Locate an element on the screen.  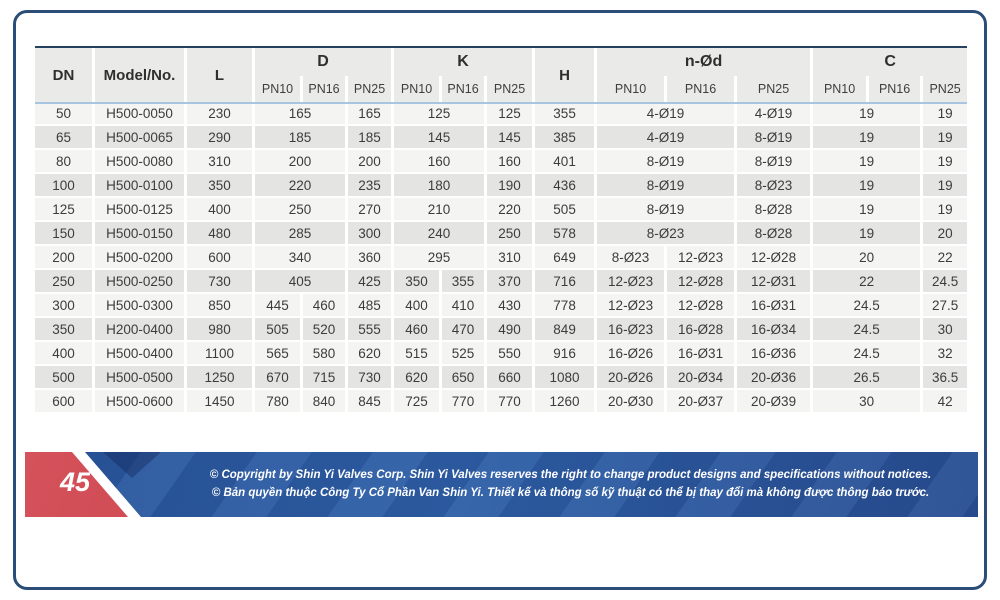
table-cell: 185 is located at coordinates (371, 138).